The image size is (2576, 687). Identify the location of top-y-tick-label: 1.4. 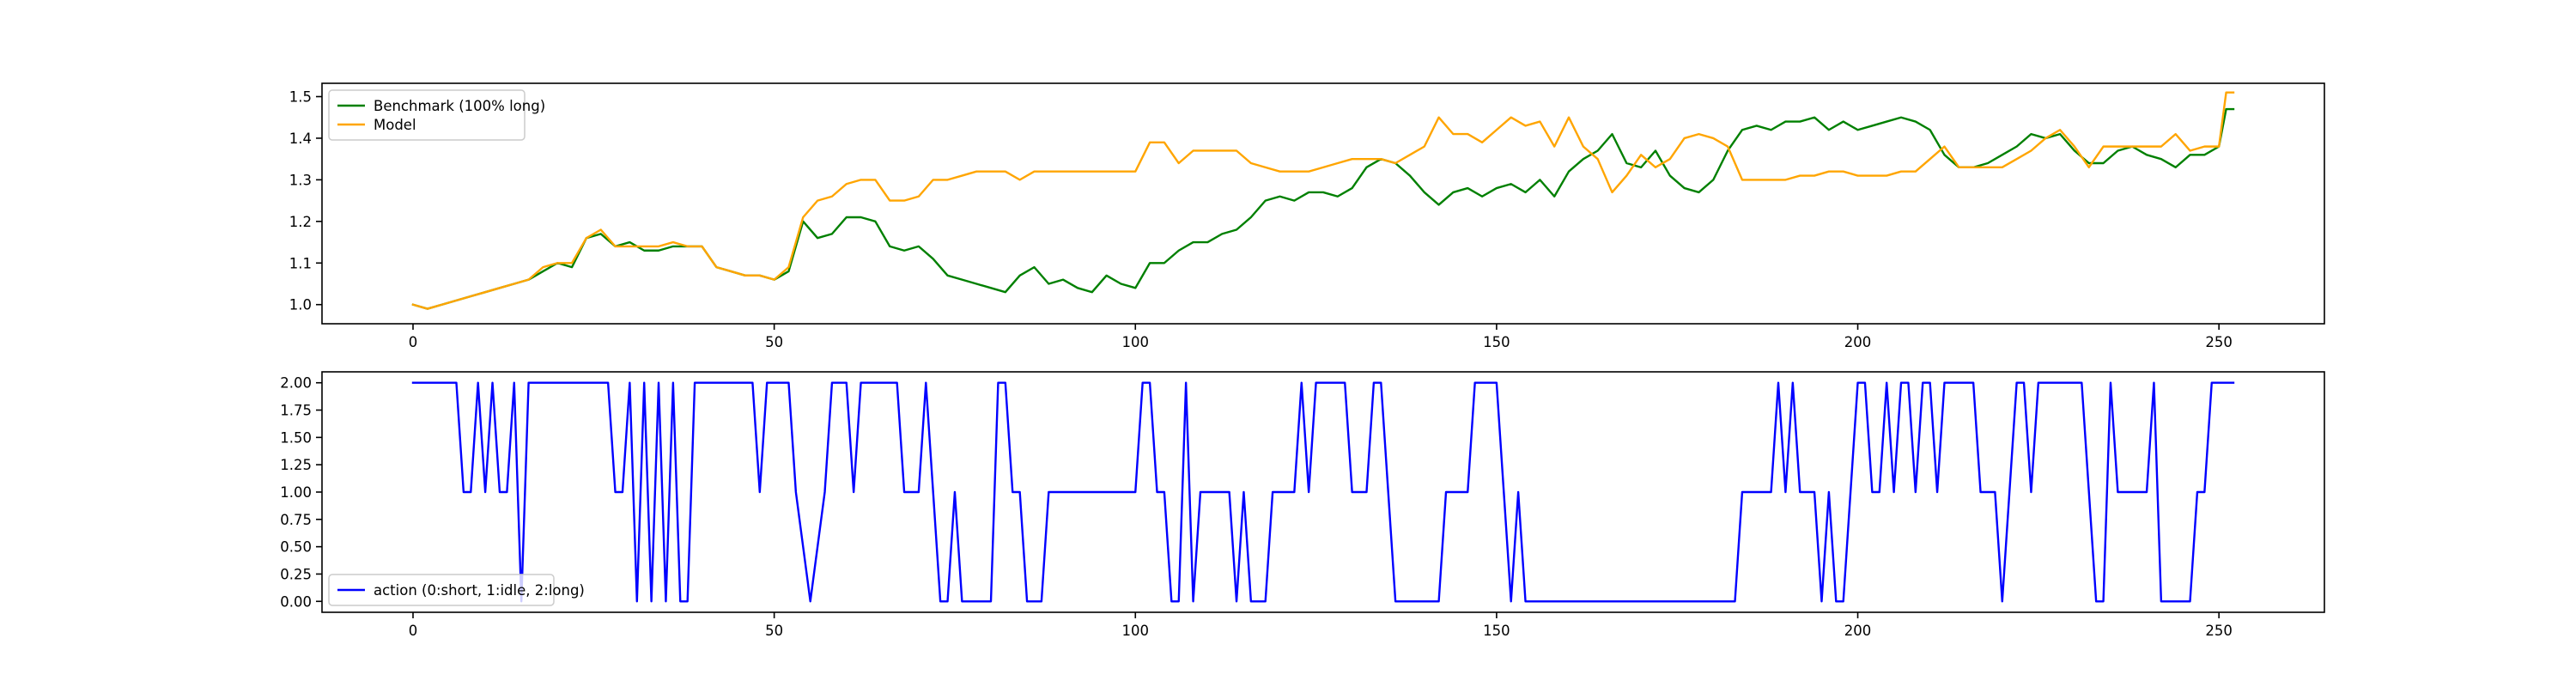
(301, 139).